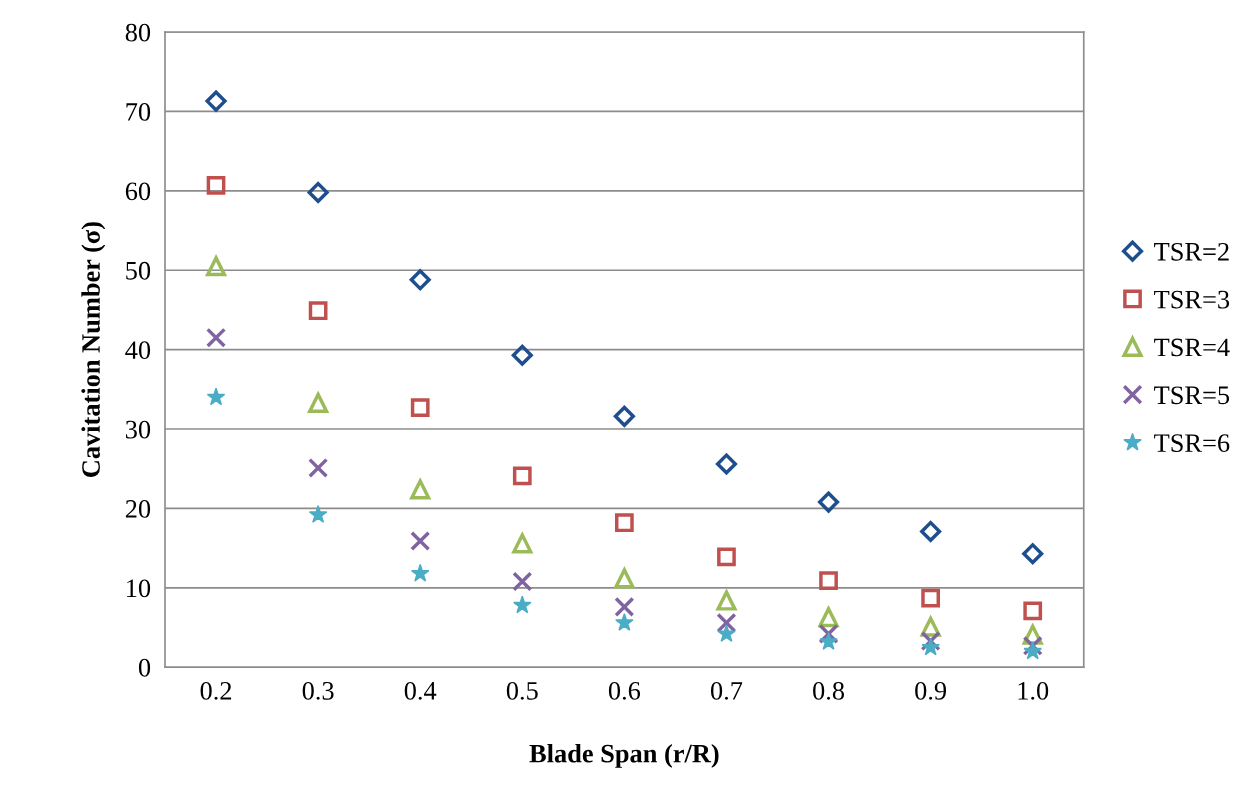 The image size is (1250, 801). What do you see at coordinates (1192, 347) in the screenshot?
I see `legend-label: TSR=4` at bounding box center [1192, 347].